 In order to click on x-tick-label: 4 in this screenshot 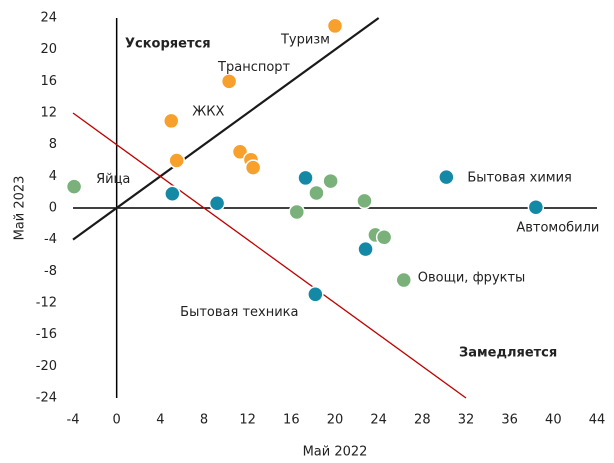, I will do `click(160, 420)`.